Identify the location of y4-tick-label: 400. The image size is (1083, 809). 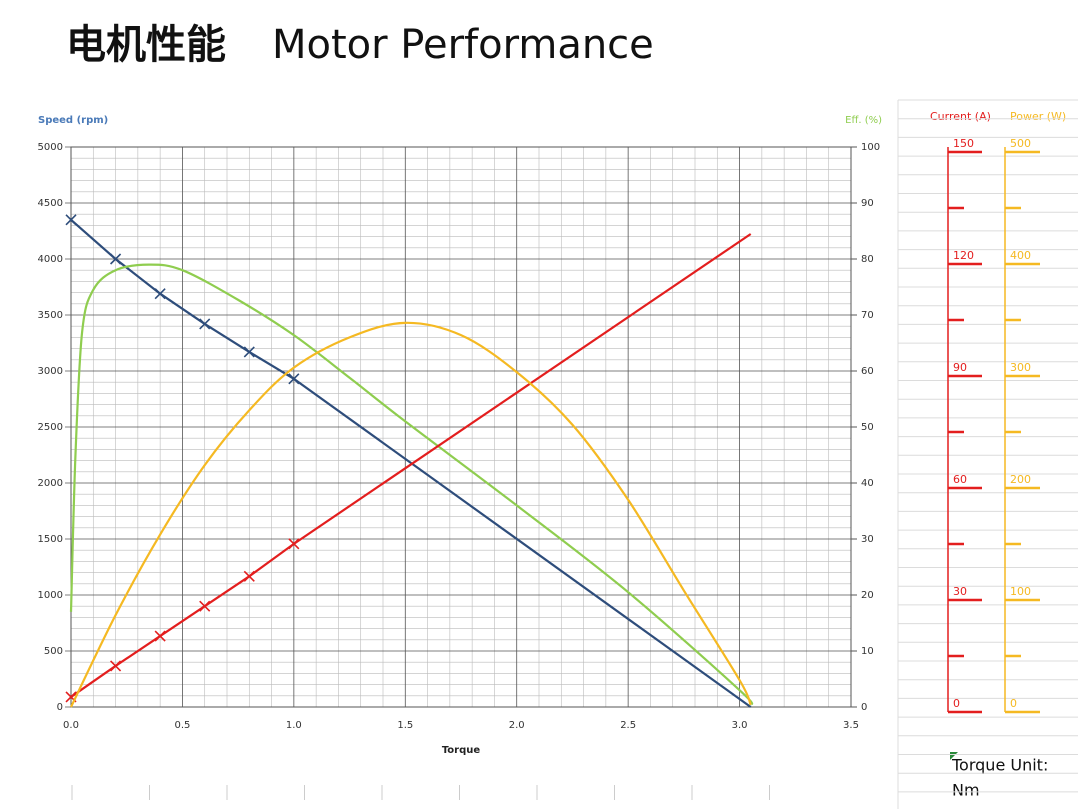
(1020, 255).